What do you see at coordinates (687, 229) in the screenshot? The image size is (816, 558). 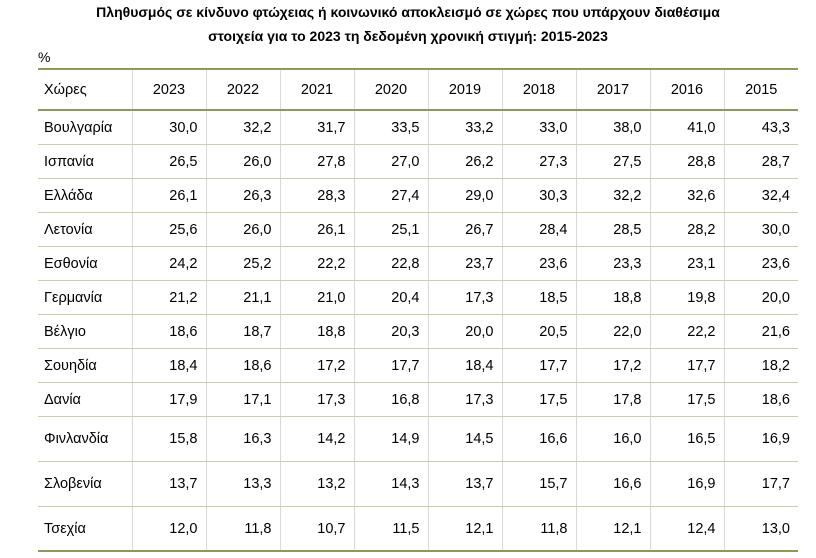 I see `value-cell: 28,2` at bounding box center [687, 229].